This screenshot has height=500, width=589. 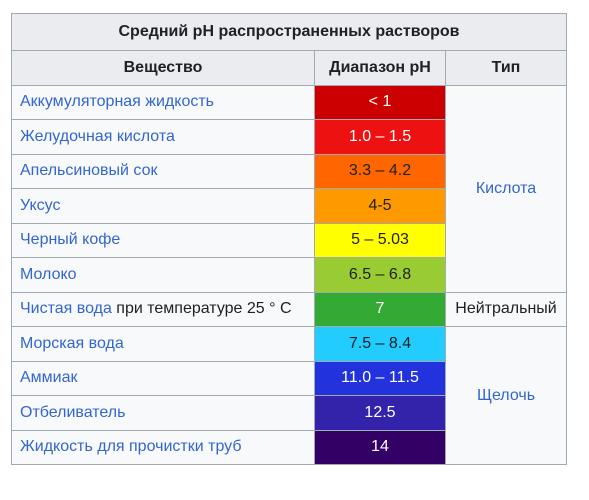 I want to click on substance-cell: Апельсиновый сок, so click(x=163, y=171).